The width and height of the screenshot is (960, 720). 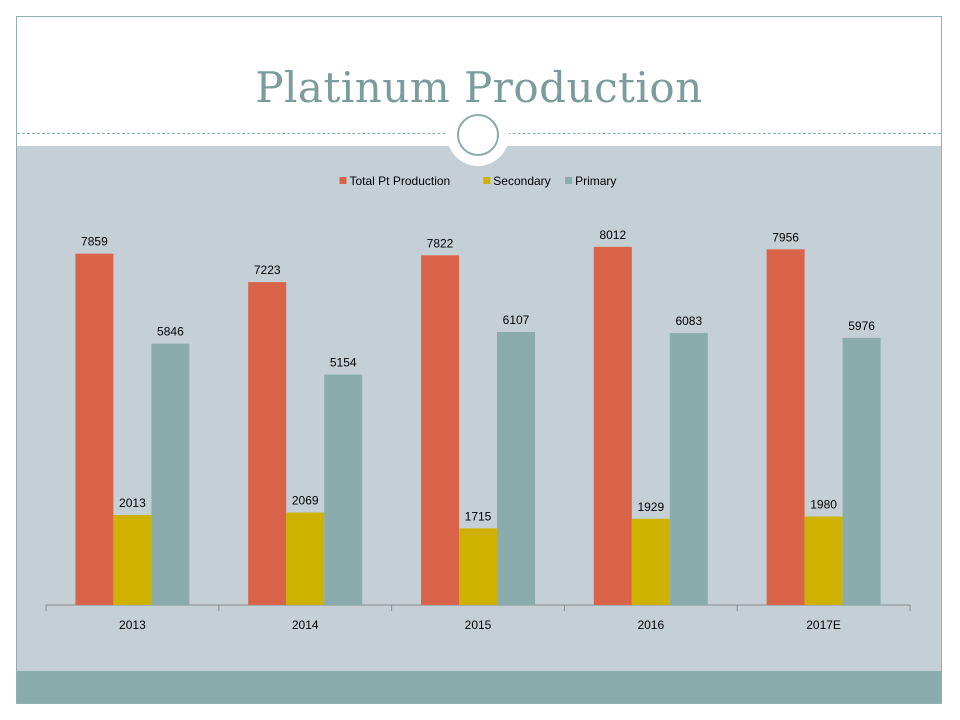 I want to click on data-label: 6083, so click(x=688, y=321).